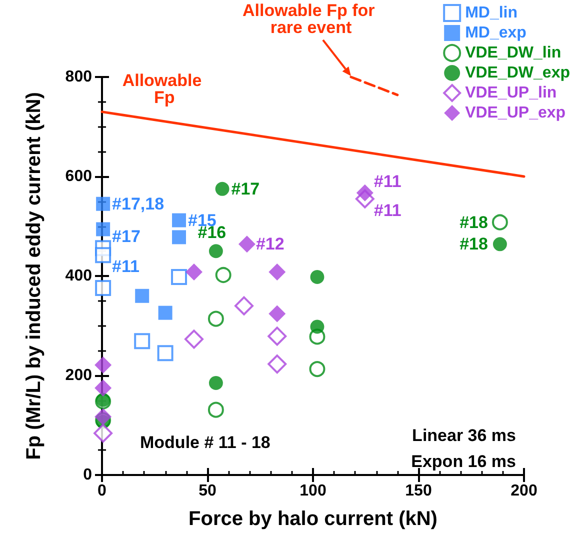 This screenshot has height=541, width=576. I want to click on y-tick-label: 400, so click(78, 276).